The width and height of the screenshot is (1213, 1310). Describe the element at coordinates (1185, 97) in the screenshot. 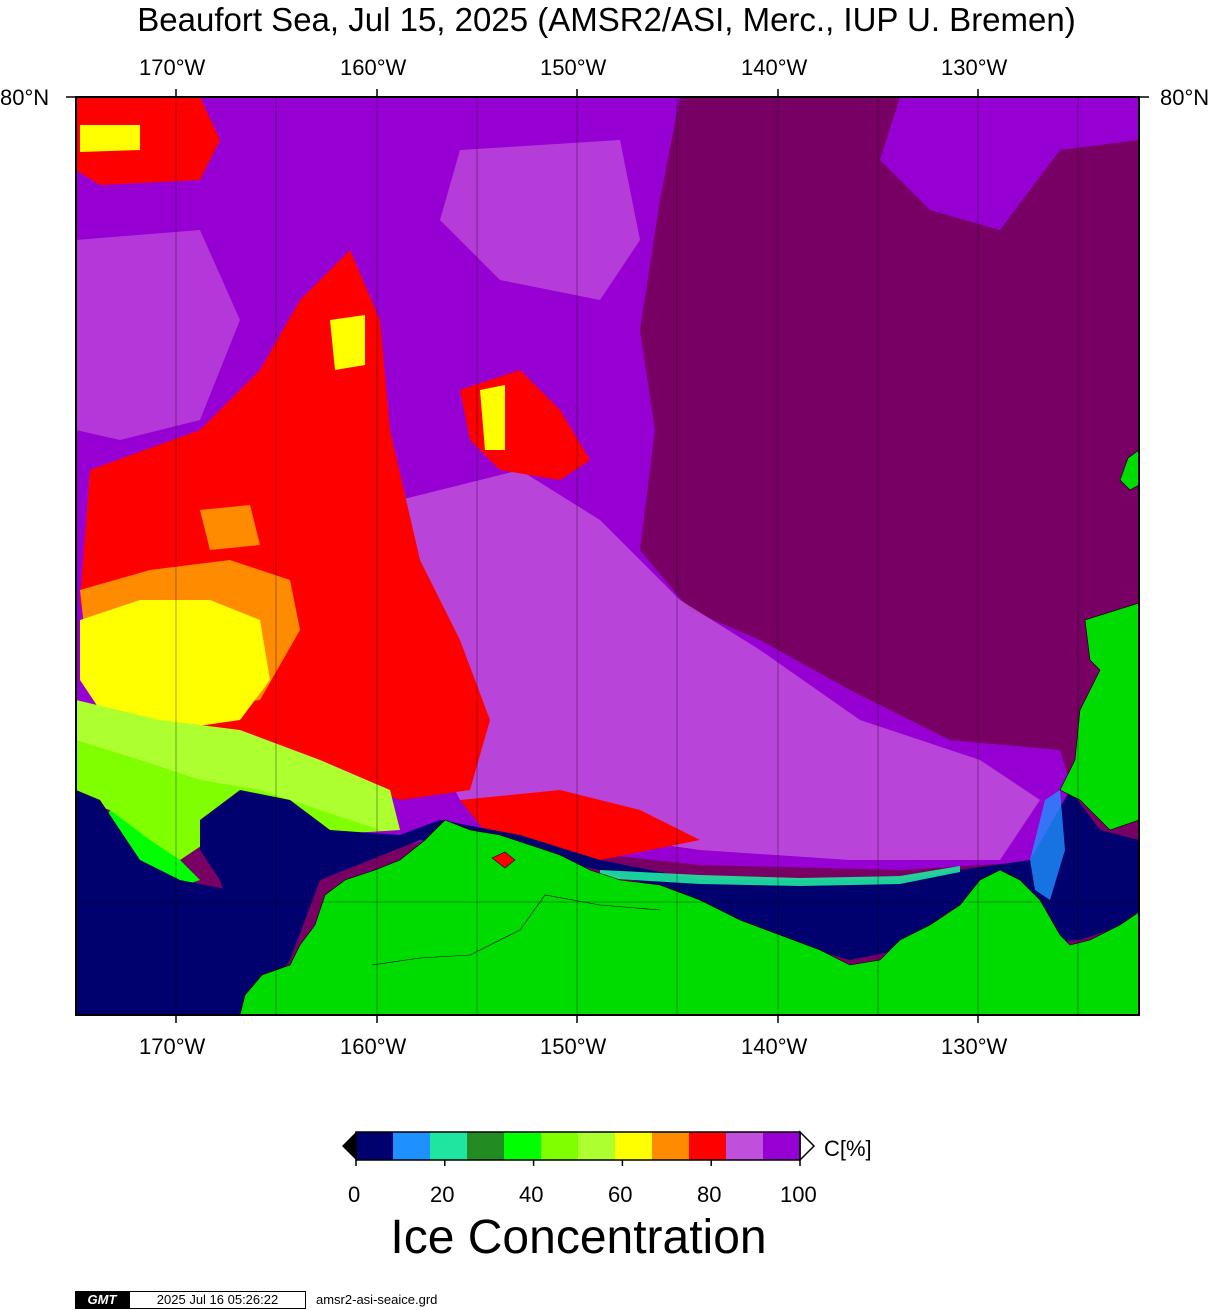

I see `lat-label-right: 80°N` at that location.